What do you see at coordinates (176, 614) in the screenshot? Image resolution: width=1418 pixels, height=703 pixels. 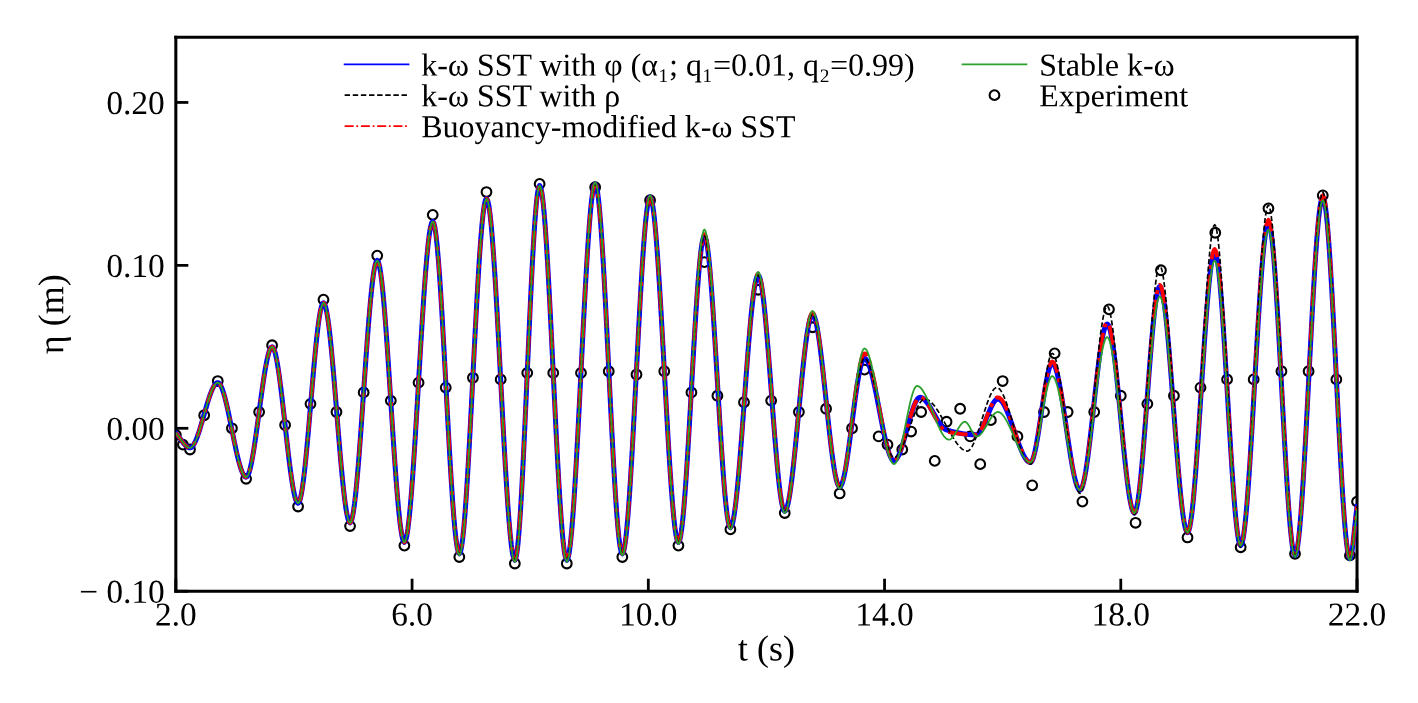 I see `x-tick-label: 2.0` at bounding box center [176, 614].